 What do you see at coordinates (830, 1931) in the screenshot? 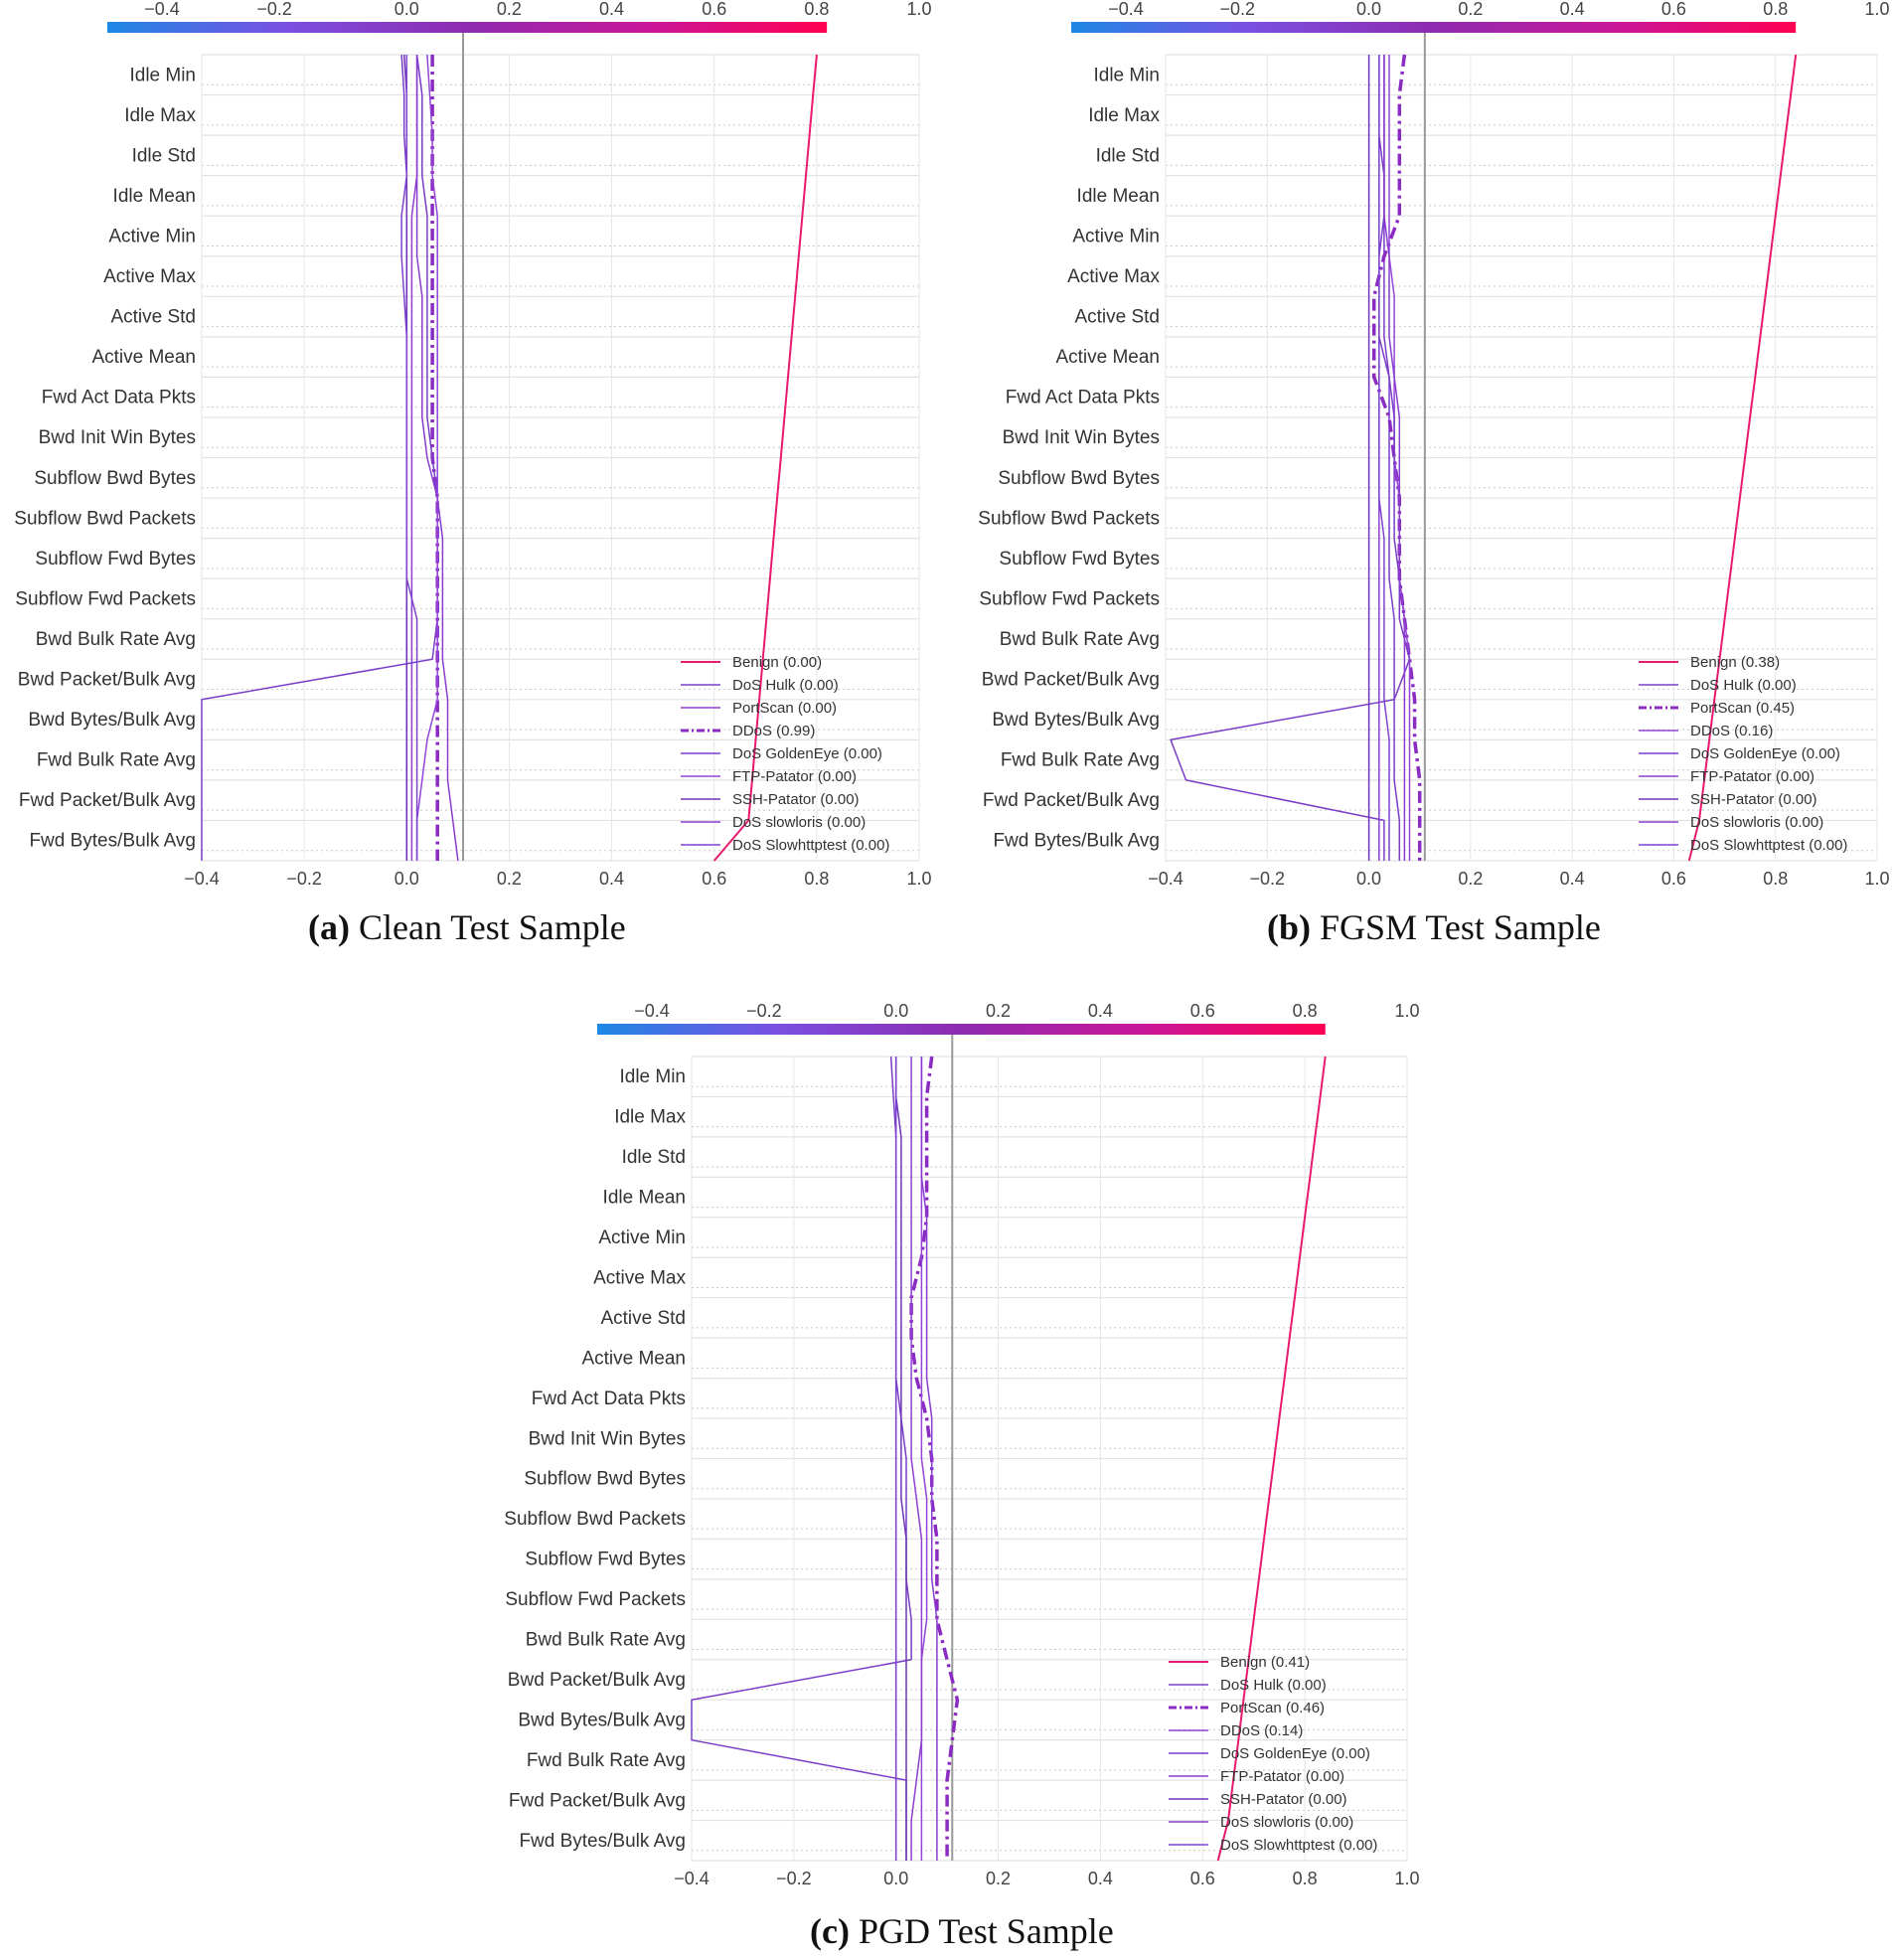
I see `caption-c-label: (c)` at bounding box center [830, 1931].